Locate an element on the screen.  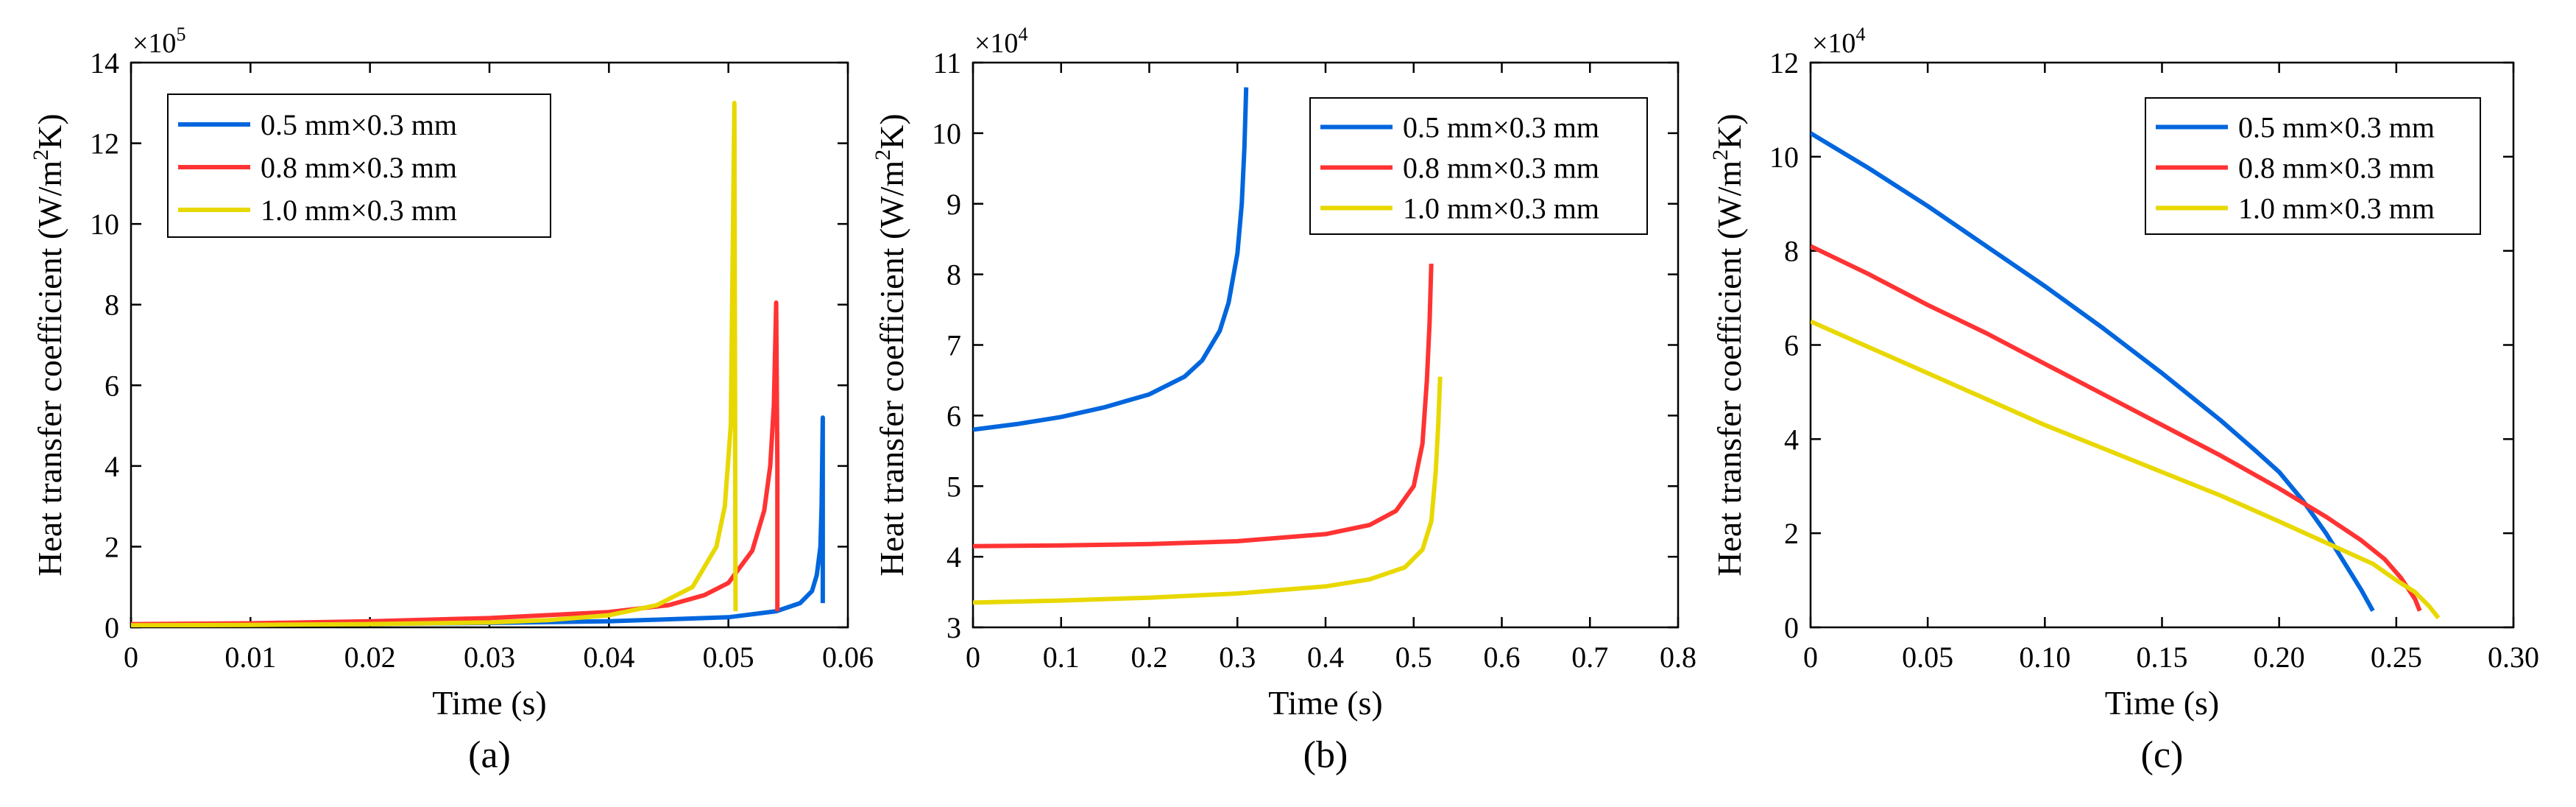
y-tick-label: 7 is located at coordinates (954, 345).